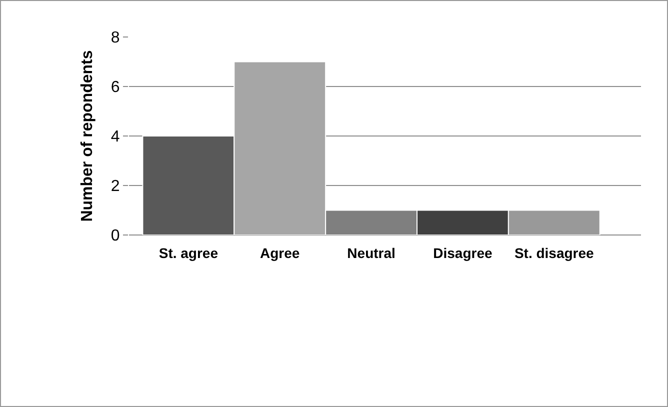  I want to click on x-tick-label: Disagree, so click(462, 253).